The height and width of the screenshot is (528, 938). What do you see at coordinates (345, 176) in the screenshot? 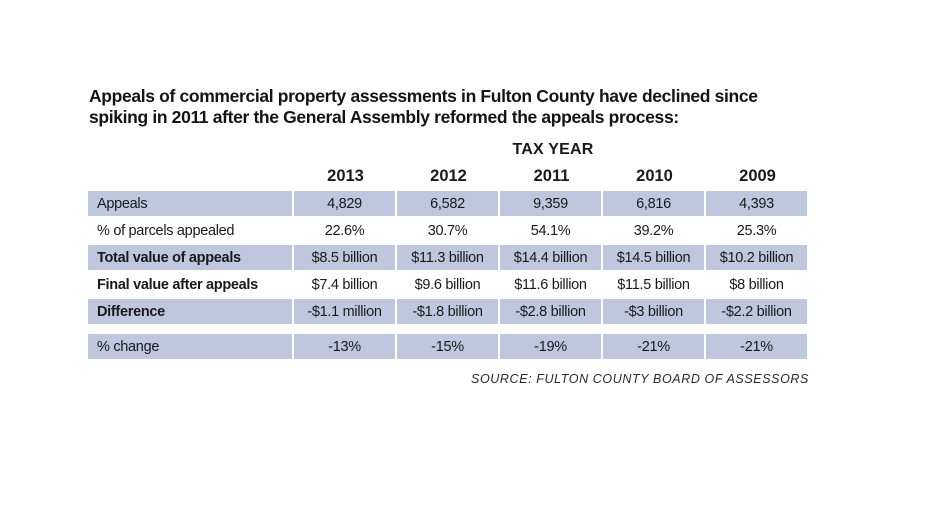
I see `year-header-2013: 2013` at bounding box center [345, 176].